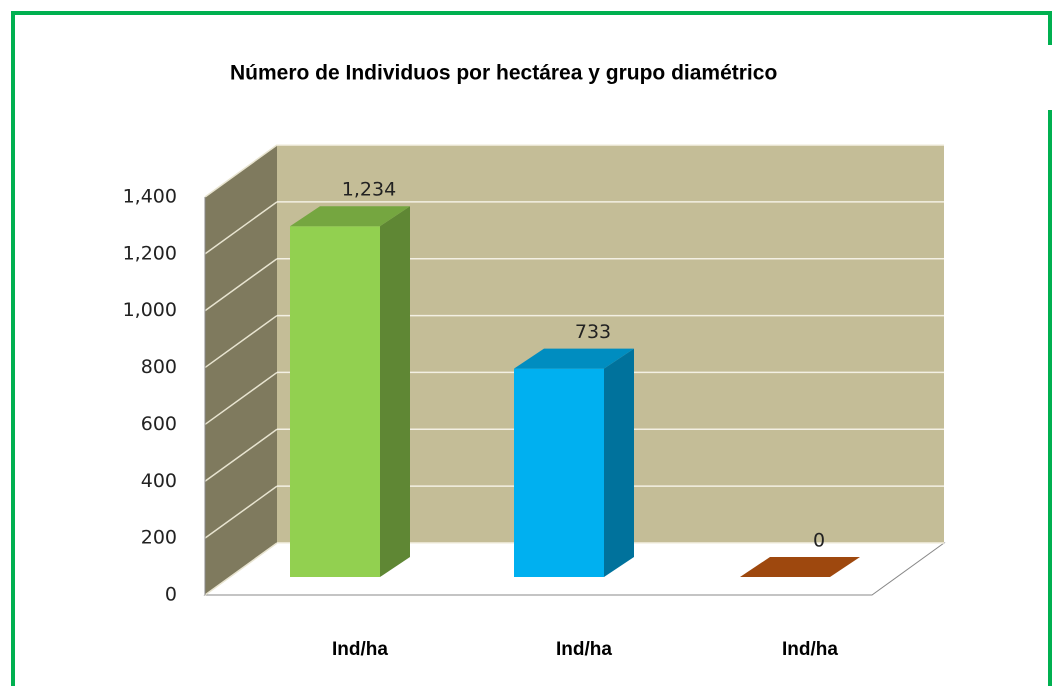 The width and height of the screenshot is (1058, 686). Describe the element at coordinates (150, 310) in the screenshot. I see `y-tick-label: 1,000` at that location.